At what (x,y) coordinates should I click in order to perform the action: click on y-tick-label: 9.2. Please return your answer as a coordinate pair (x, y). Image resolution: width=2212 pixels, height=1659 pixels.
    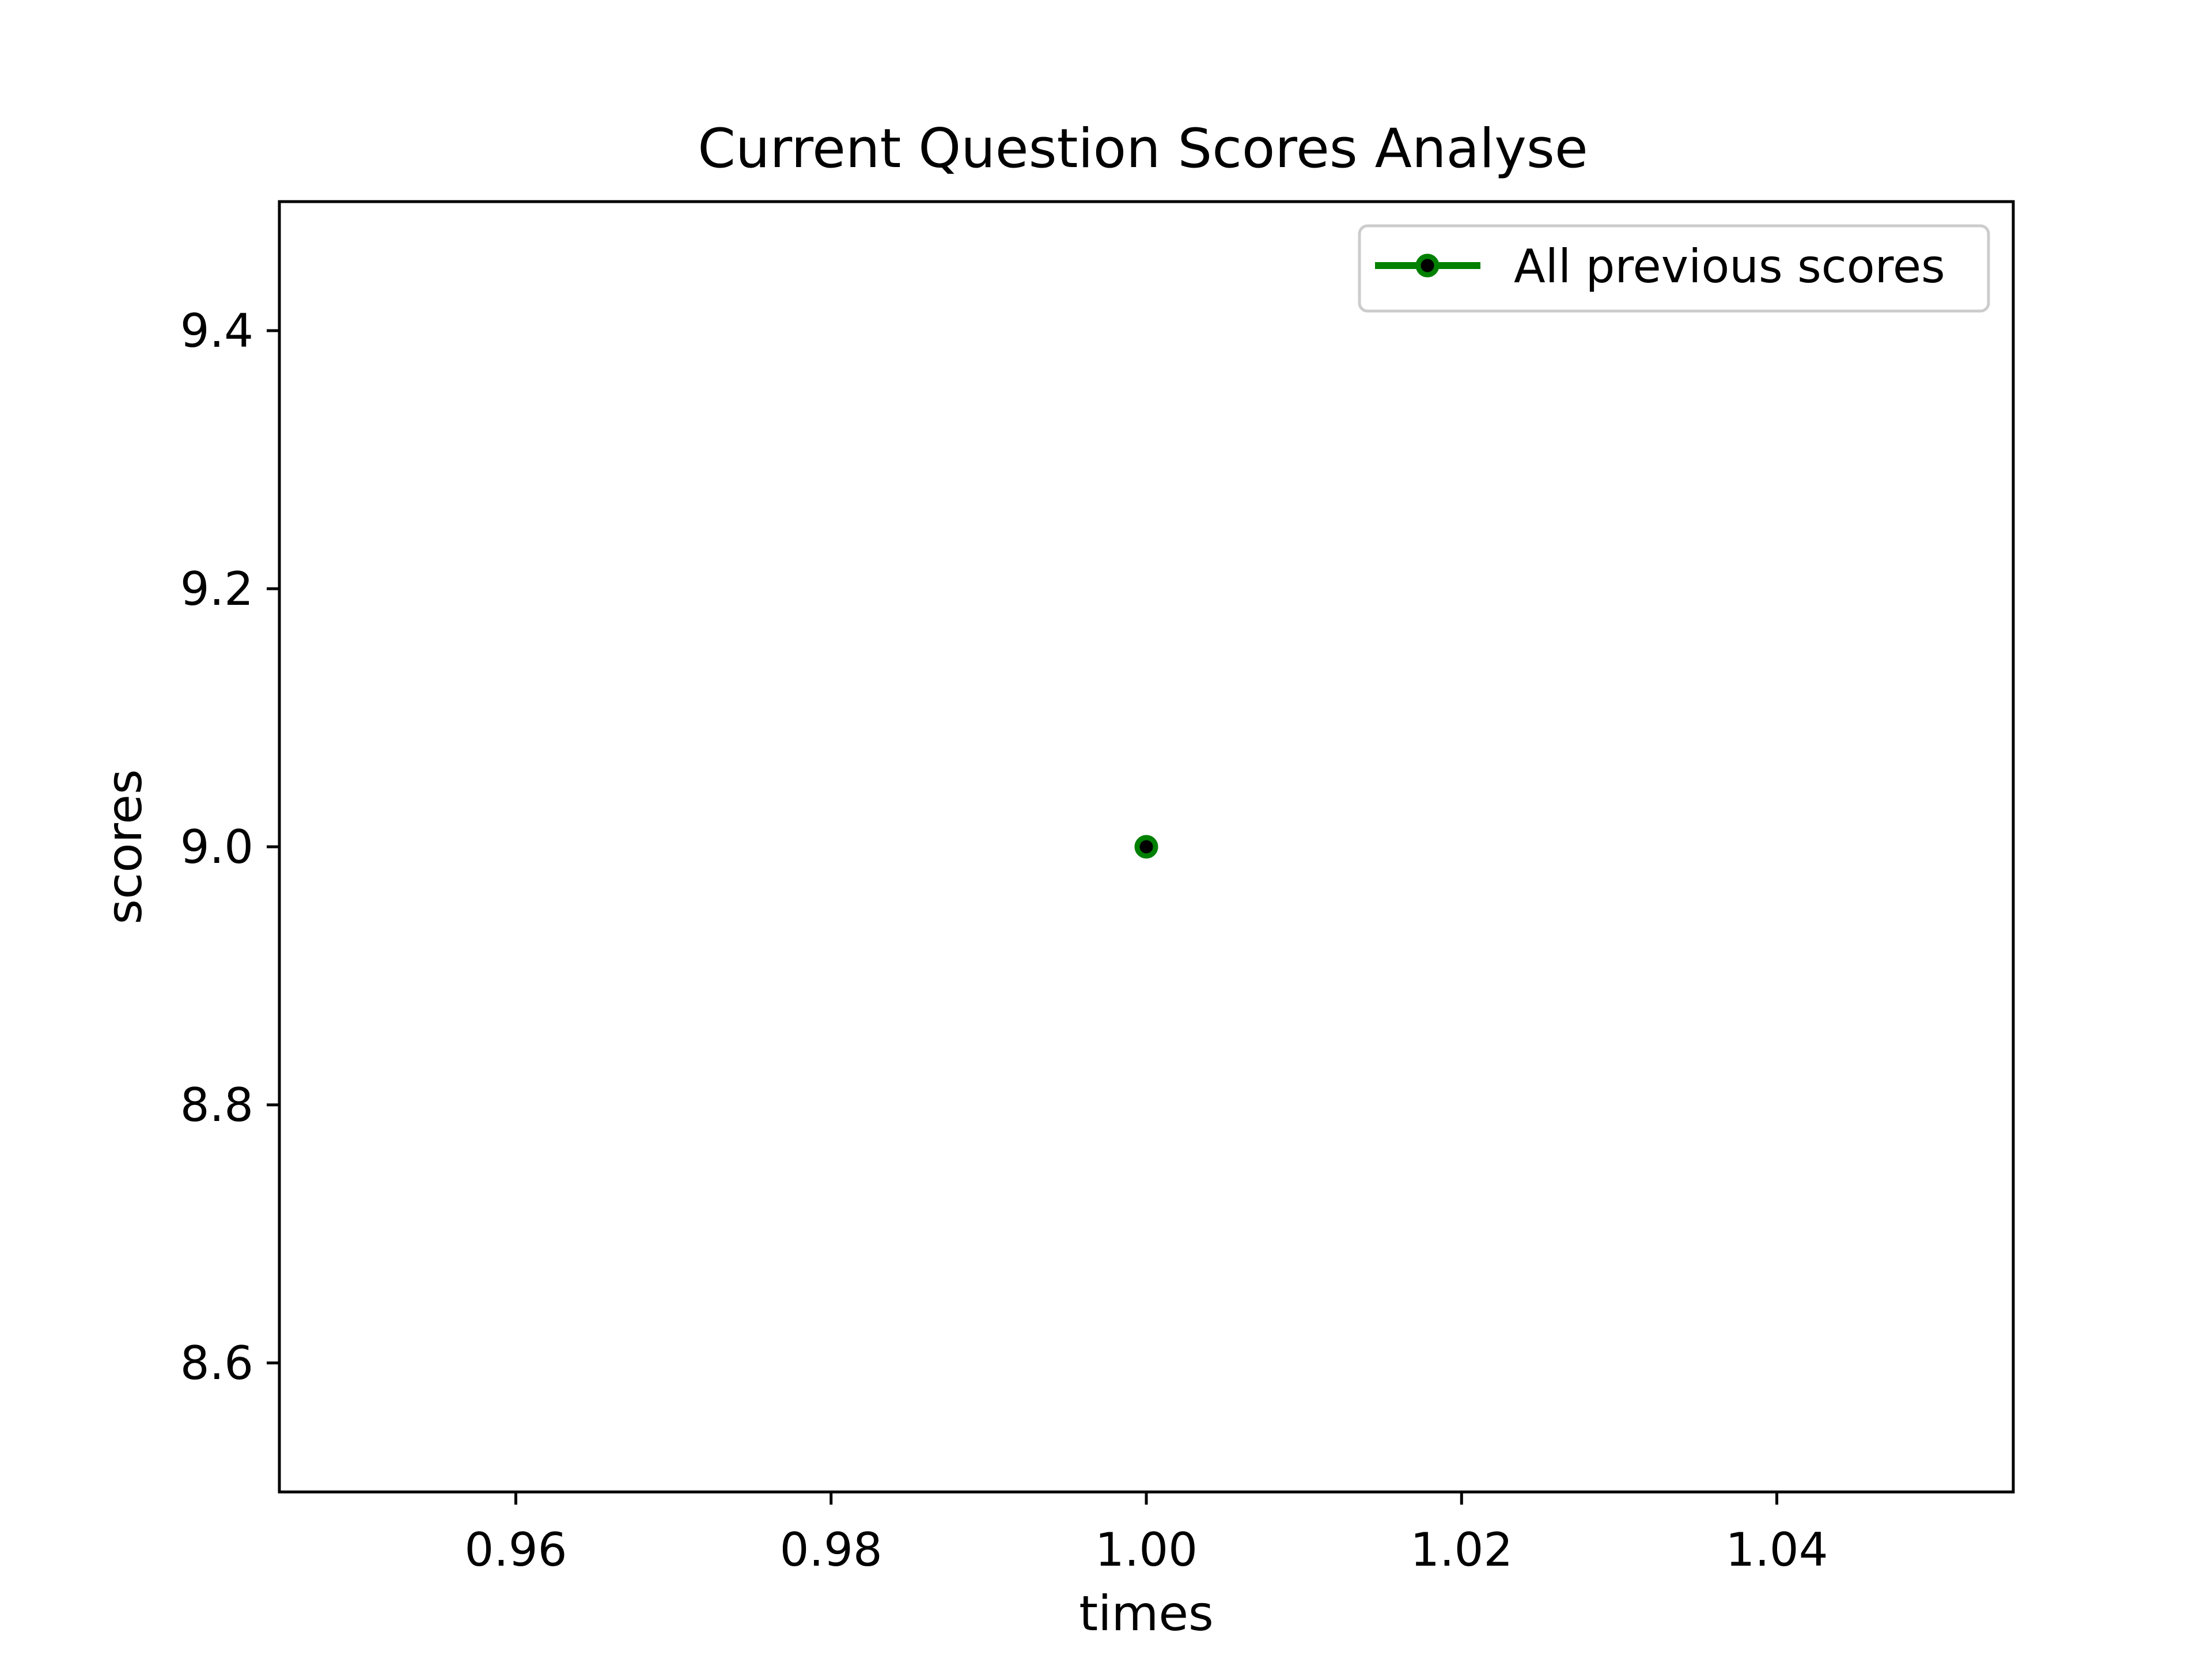
    Looking at the image, I should click on (216, 589).